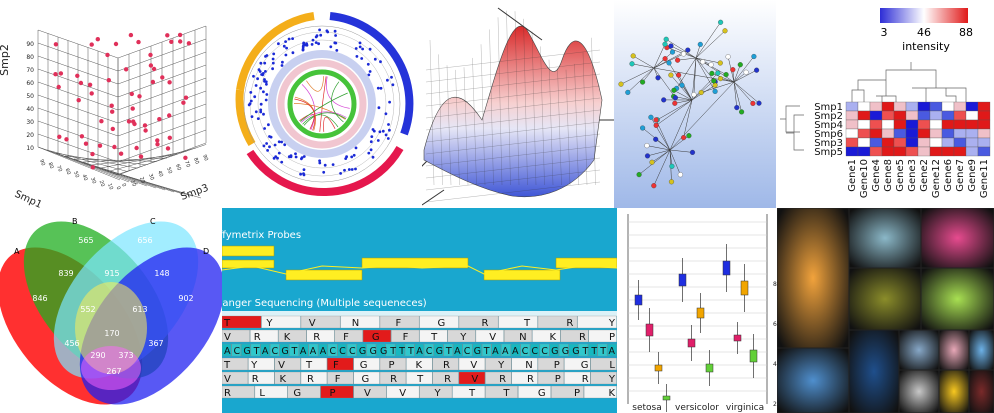  I want to click on heatmap-column-label: Gene3, so click(912, 175).